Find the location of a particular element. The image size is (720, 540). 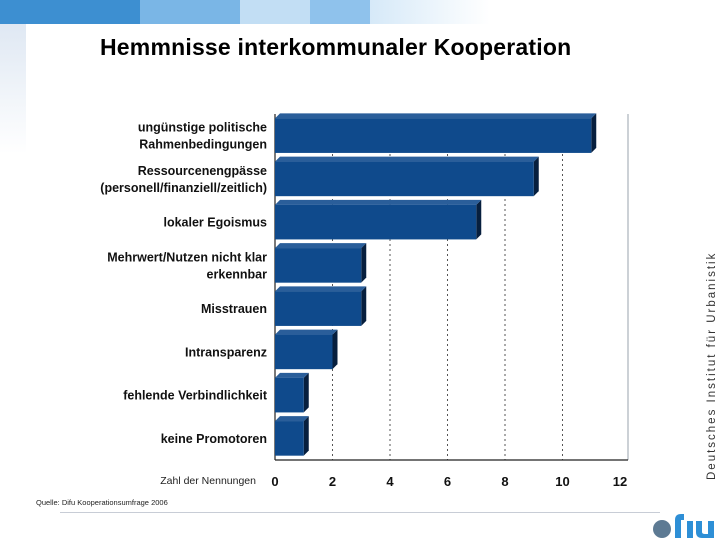

category-label: keine Promotoren is located at coordinates (214, 439).